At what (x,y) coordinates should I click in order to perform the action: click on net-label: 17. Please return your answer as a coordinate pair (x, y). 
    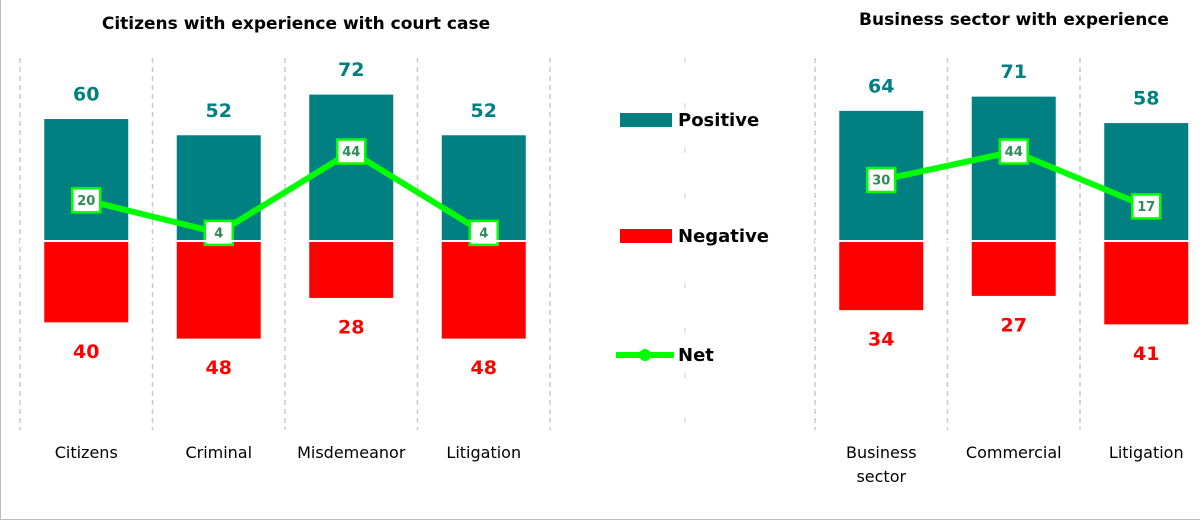
    Looking at the image, I should click on (1146, 207).